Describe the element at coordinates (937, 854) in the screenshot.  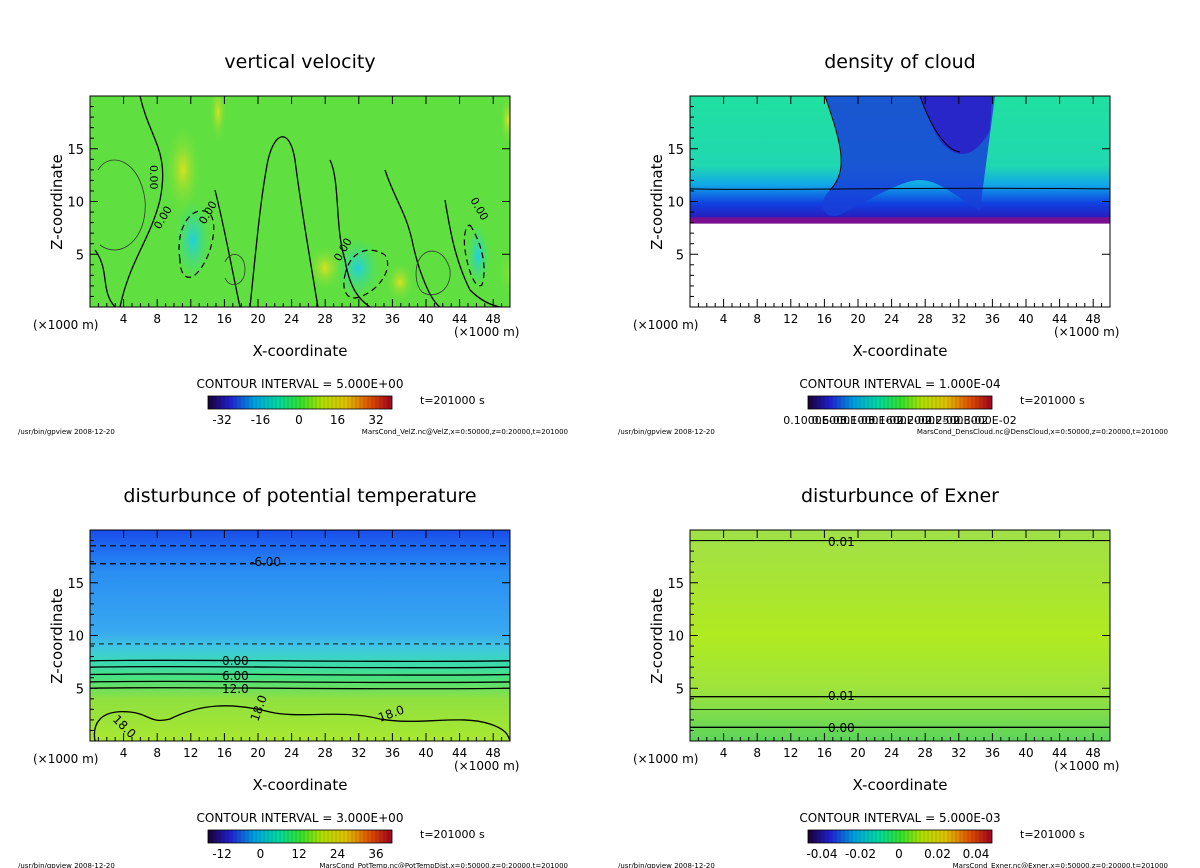
I see `colorbar-tick-label: 0.02` at that location.